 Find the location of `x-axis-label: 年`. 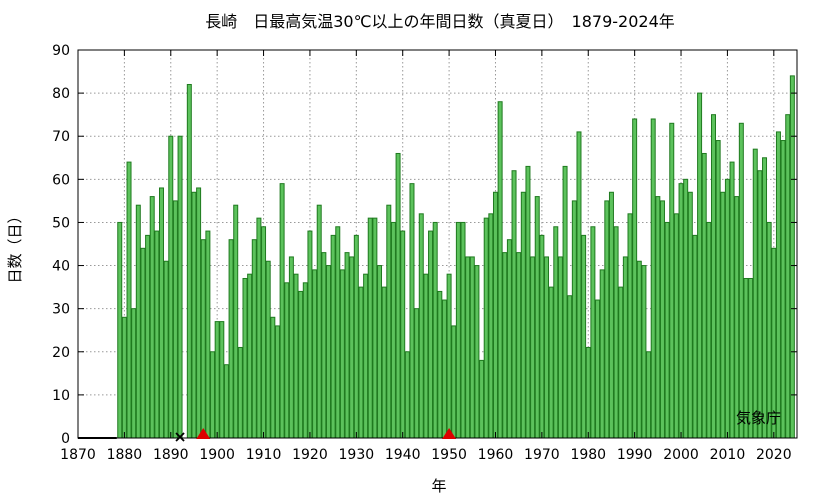

x-axis-label: 年 is located at coordinates (438, 486).